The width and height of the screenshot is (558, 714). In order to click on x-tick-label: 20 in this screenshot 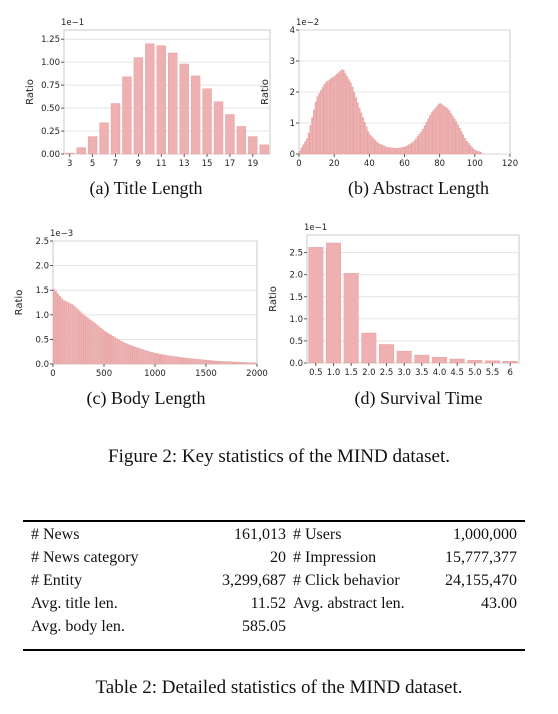, I will do `click(334, 164)`.